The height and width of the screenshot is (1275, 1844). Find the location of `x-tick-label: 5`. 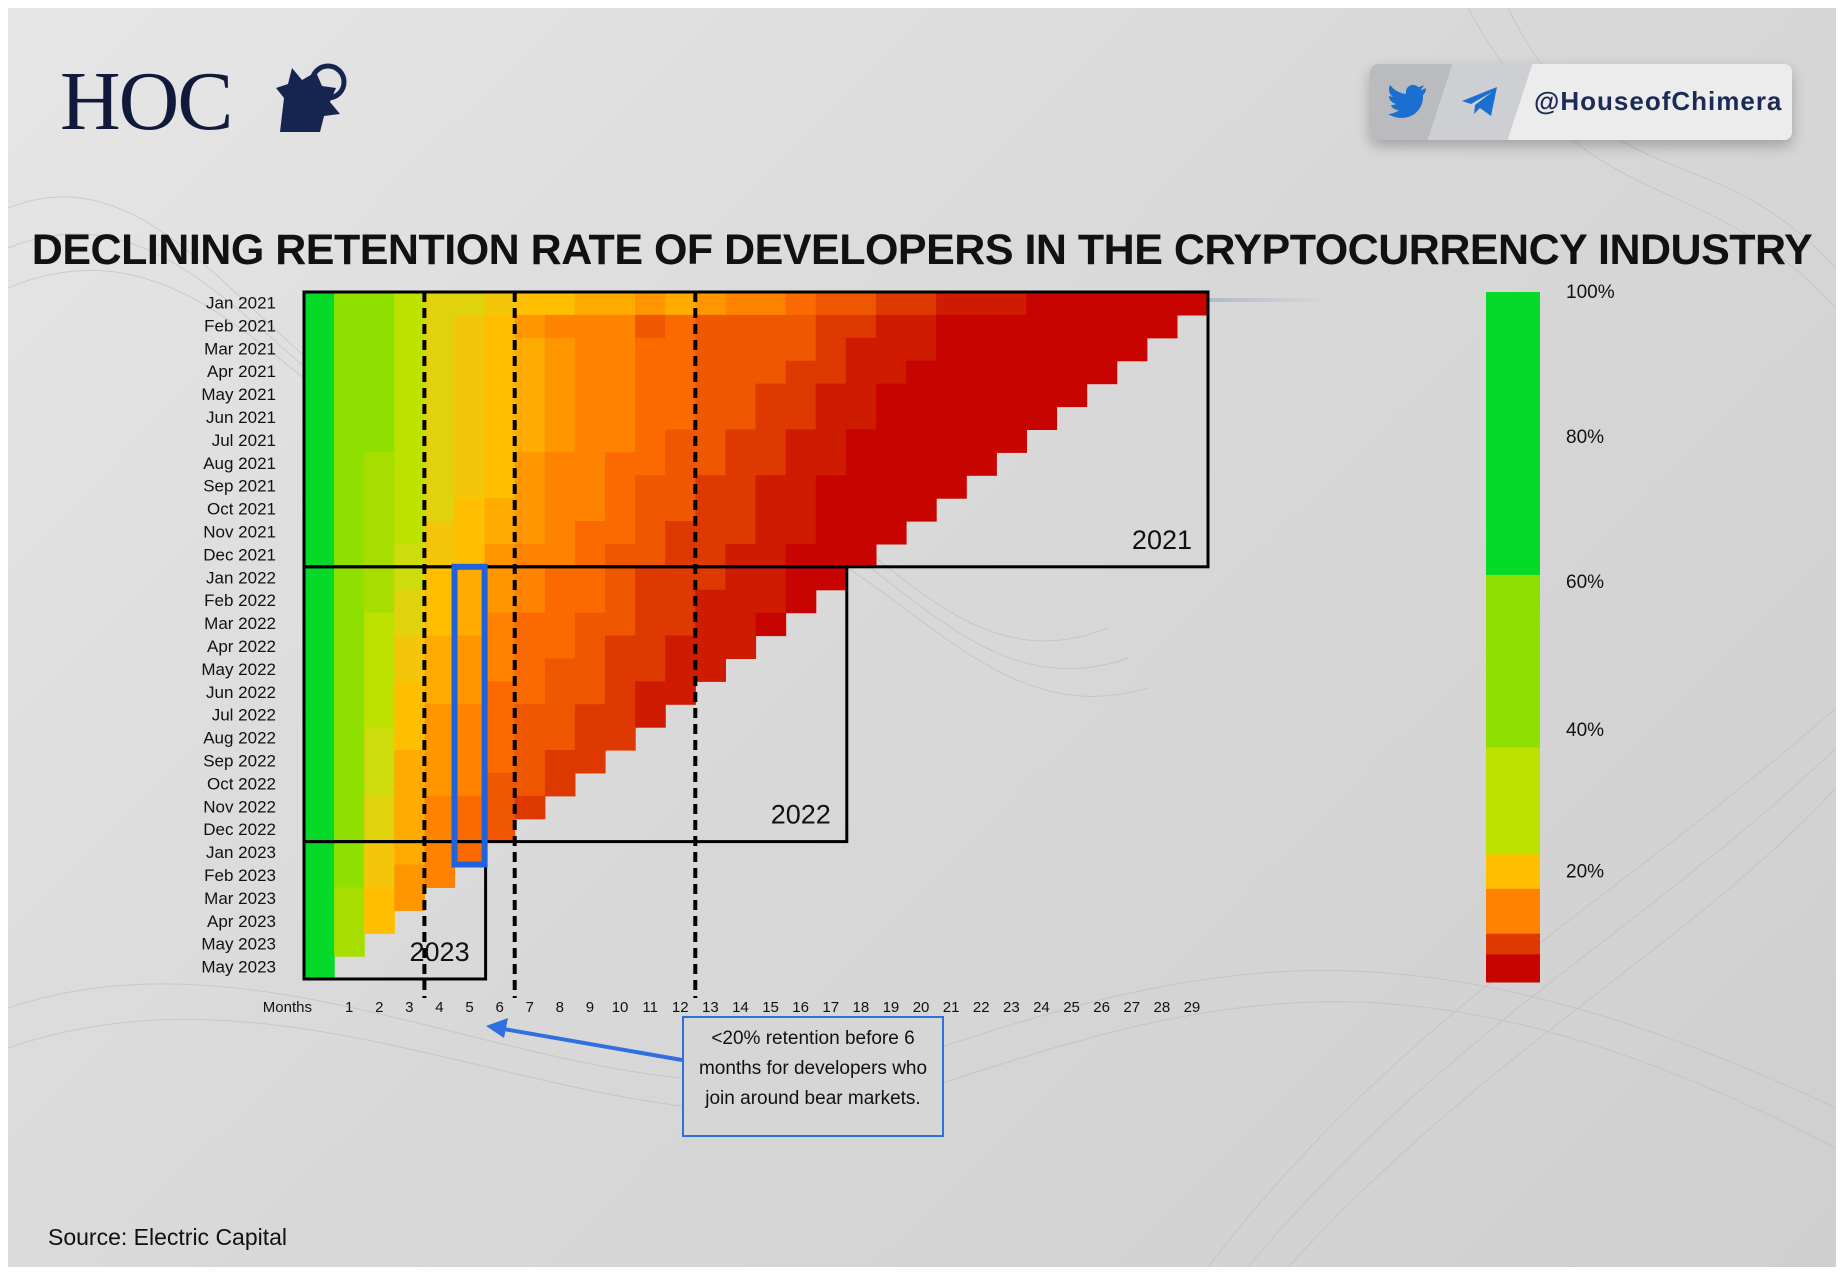

x-tick-label: 5 is located at coordinates (469, 1007).